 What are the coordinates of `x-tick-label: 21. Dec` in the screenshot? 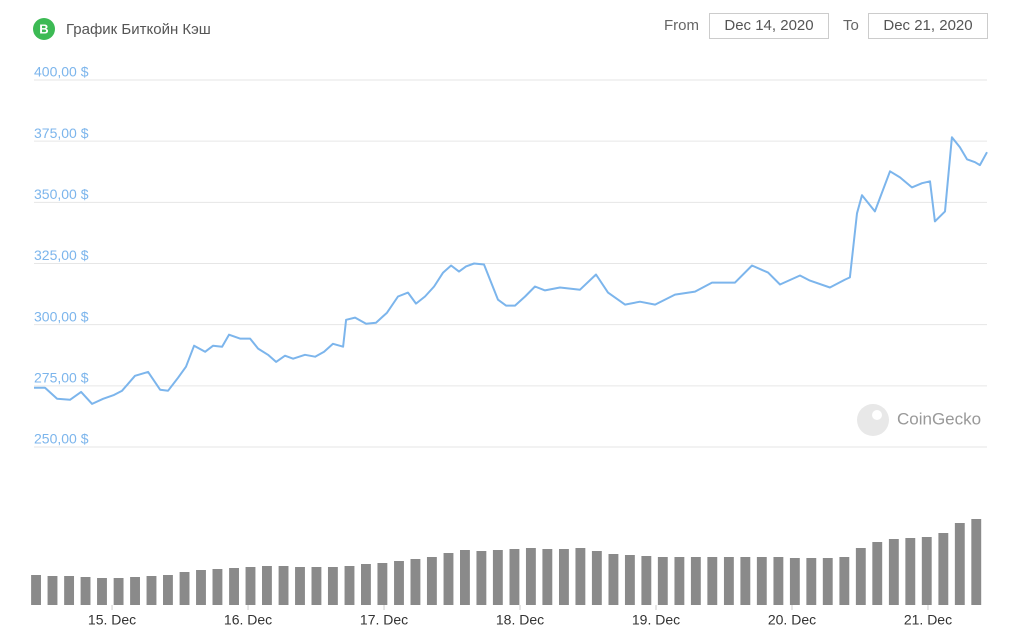 It's located at (928, 620).